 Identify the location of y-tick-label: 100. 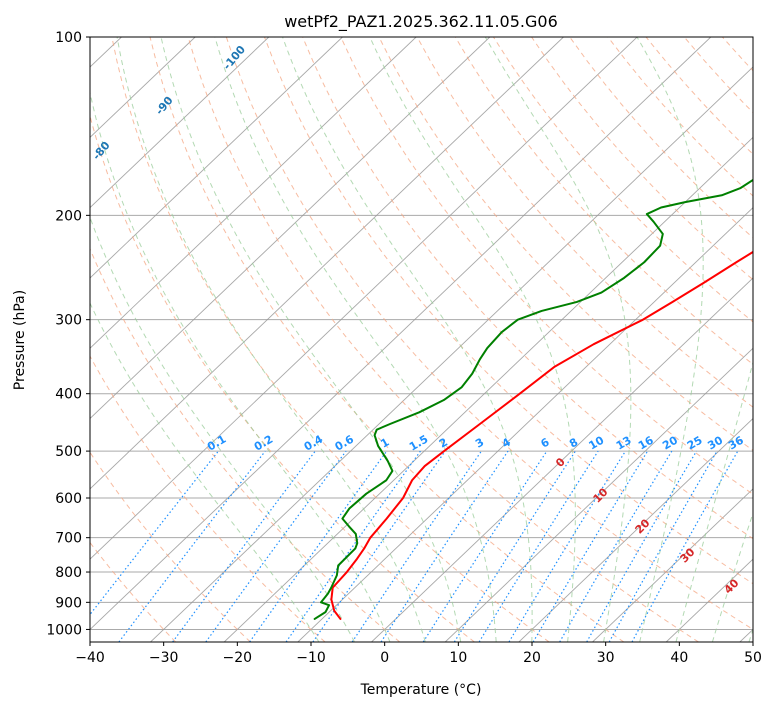
(68, 38).